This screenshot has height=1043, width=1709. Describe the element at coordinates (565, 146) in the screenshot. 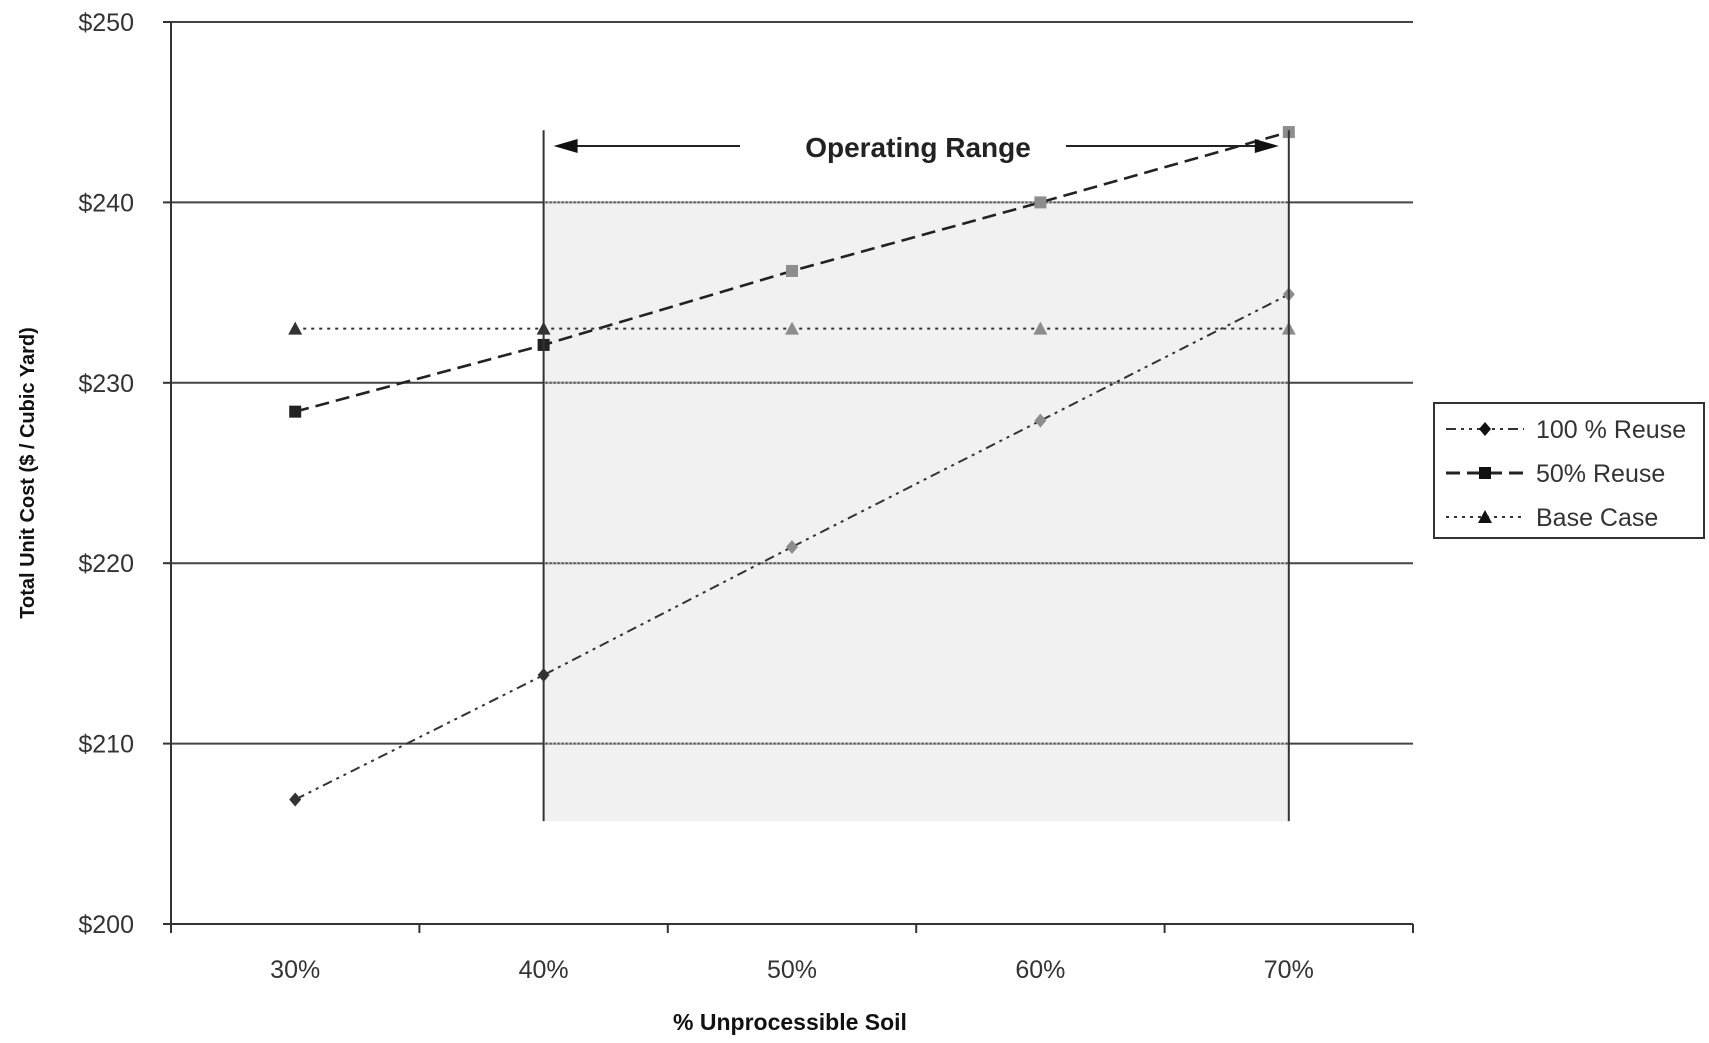

I see `operating-range-arrowhead-left` at that location.